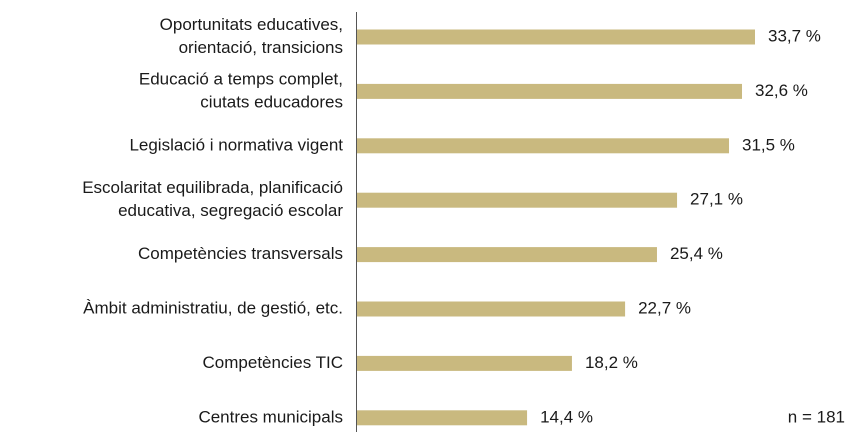  I want to click on category-label: Centres municipals, so click(270, 416).